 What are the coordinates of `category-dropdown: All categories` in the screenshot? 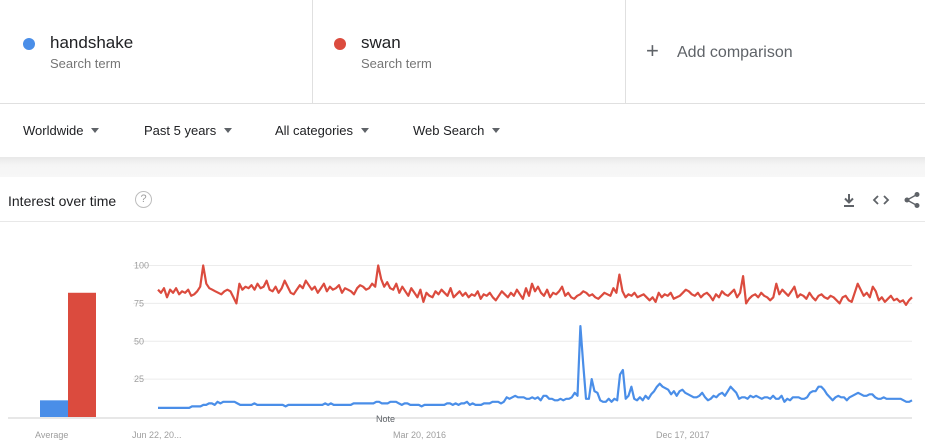 It's located at (322, 130).